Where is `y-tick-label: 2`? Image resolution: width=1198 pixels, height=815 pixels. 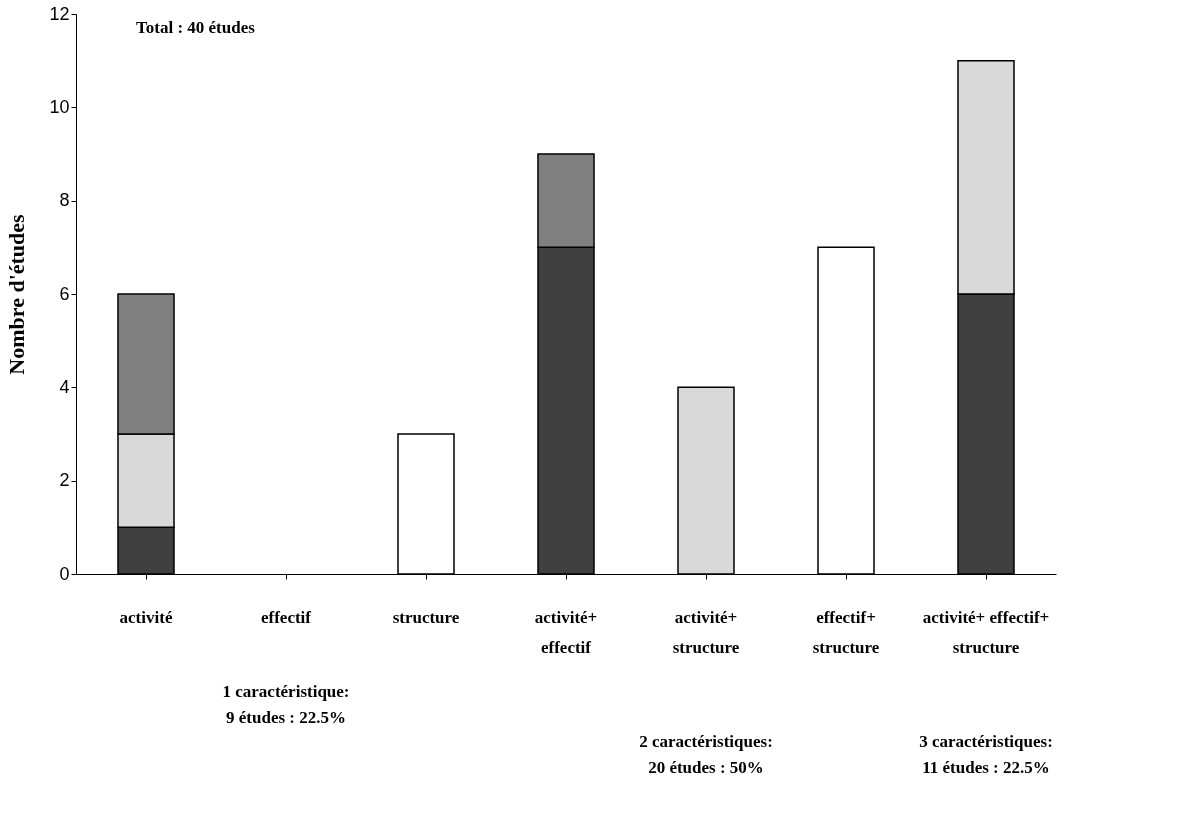 y-tick-label: 2 is located at coordinates (64, 480).